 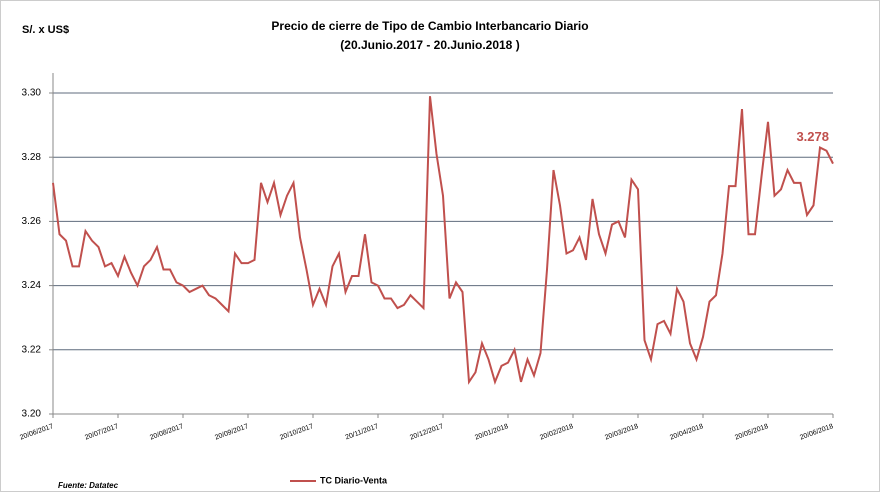 I want to click on y-tick-label: 3.20, so click(x=32, y=414).